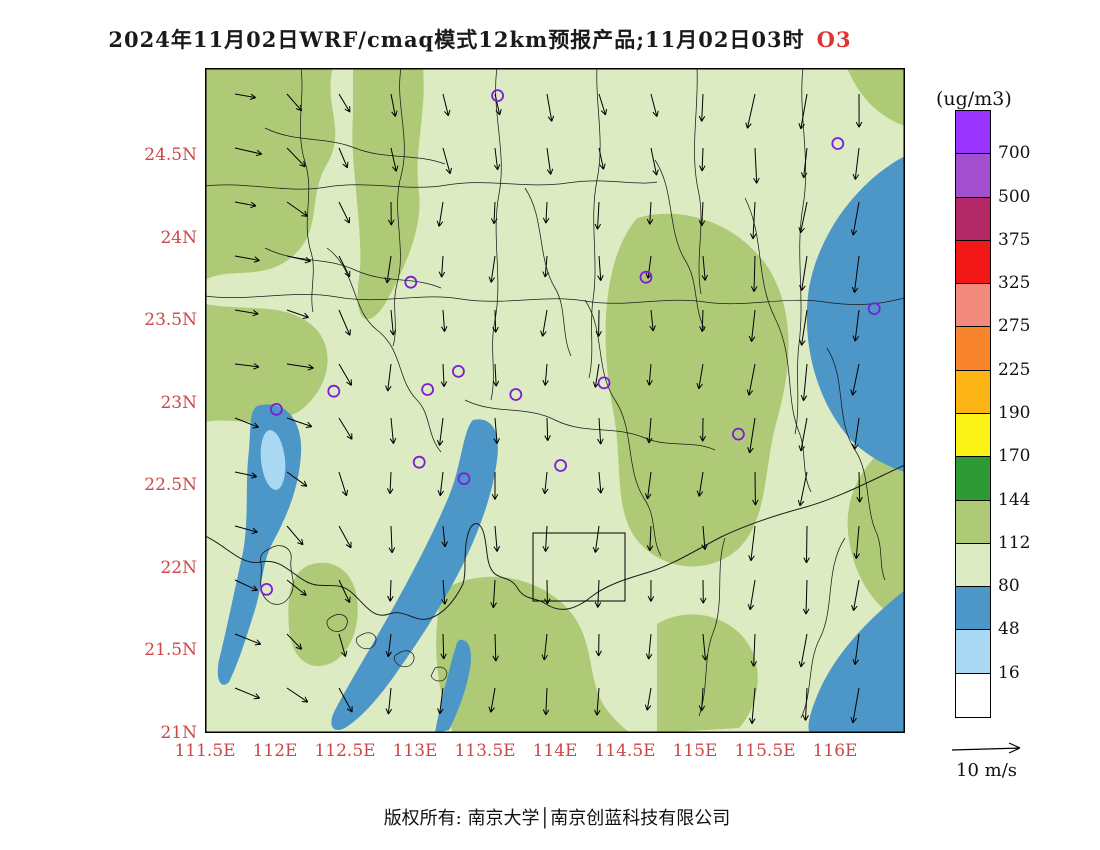  Describe the element at coordinates (205, 751) in the screenshot. I see `lon-tick-label: 111.5E` at that location.